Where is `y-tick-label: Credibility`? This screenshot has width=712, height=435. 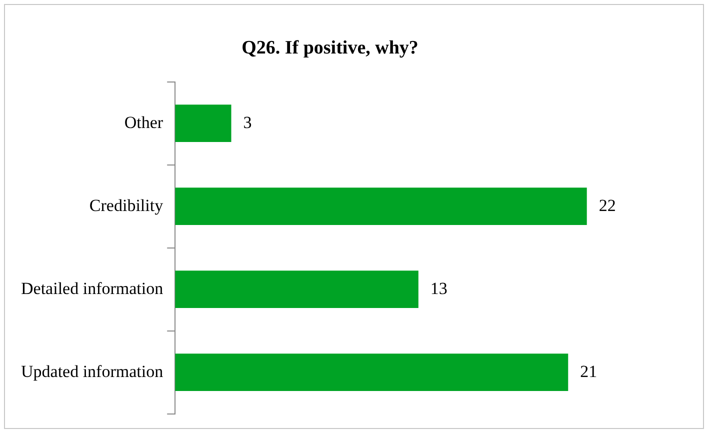
y-tick-label: Credibility is located at coordinates (126, 205).